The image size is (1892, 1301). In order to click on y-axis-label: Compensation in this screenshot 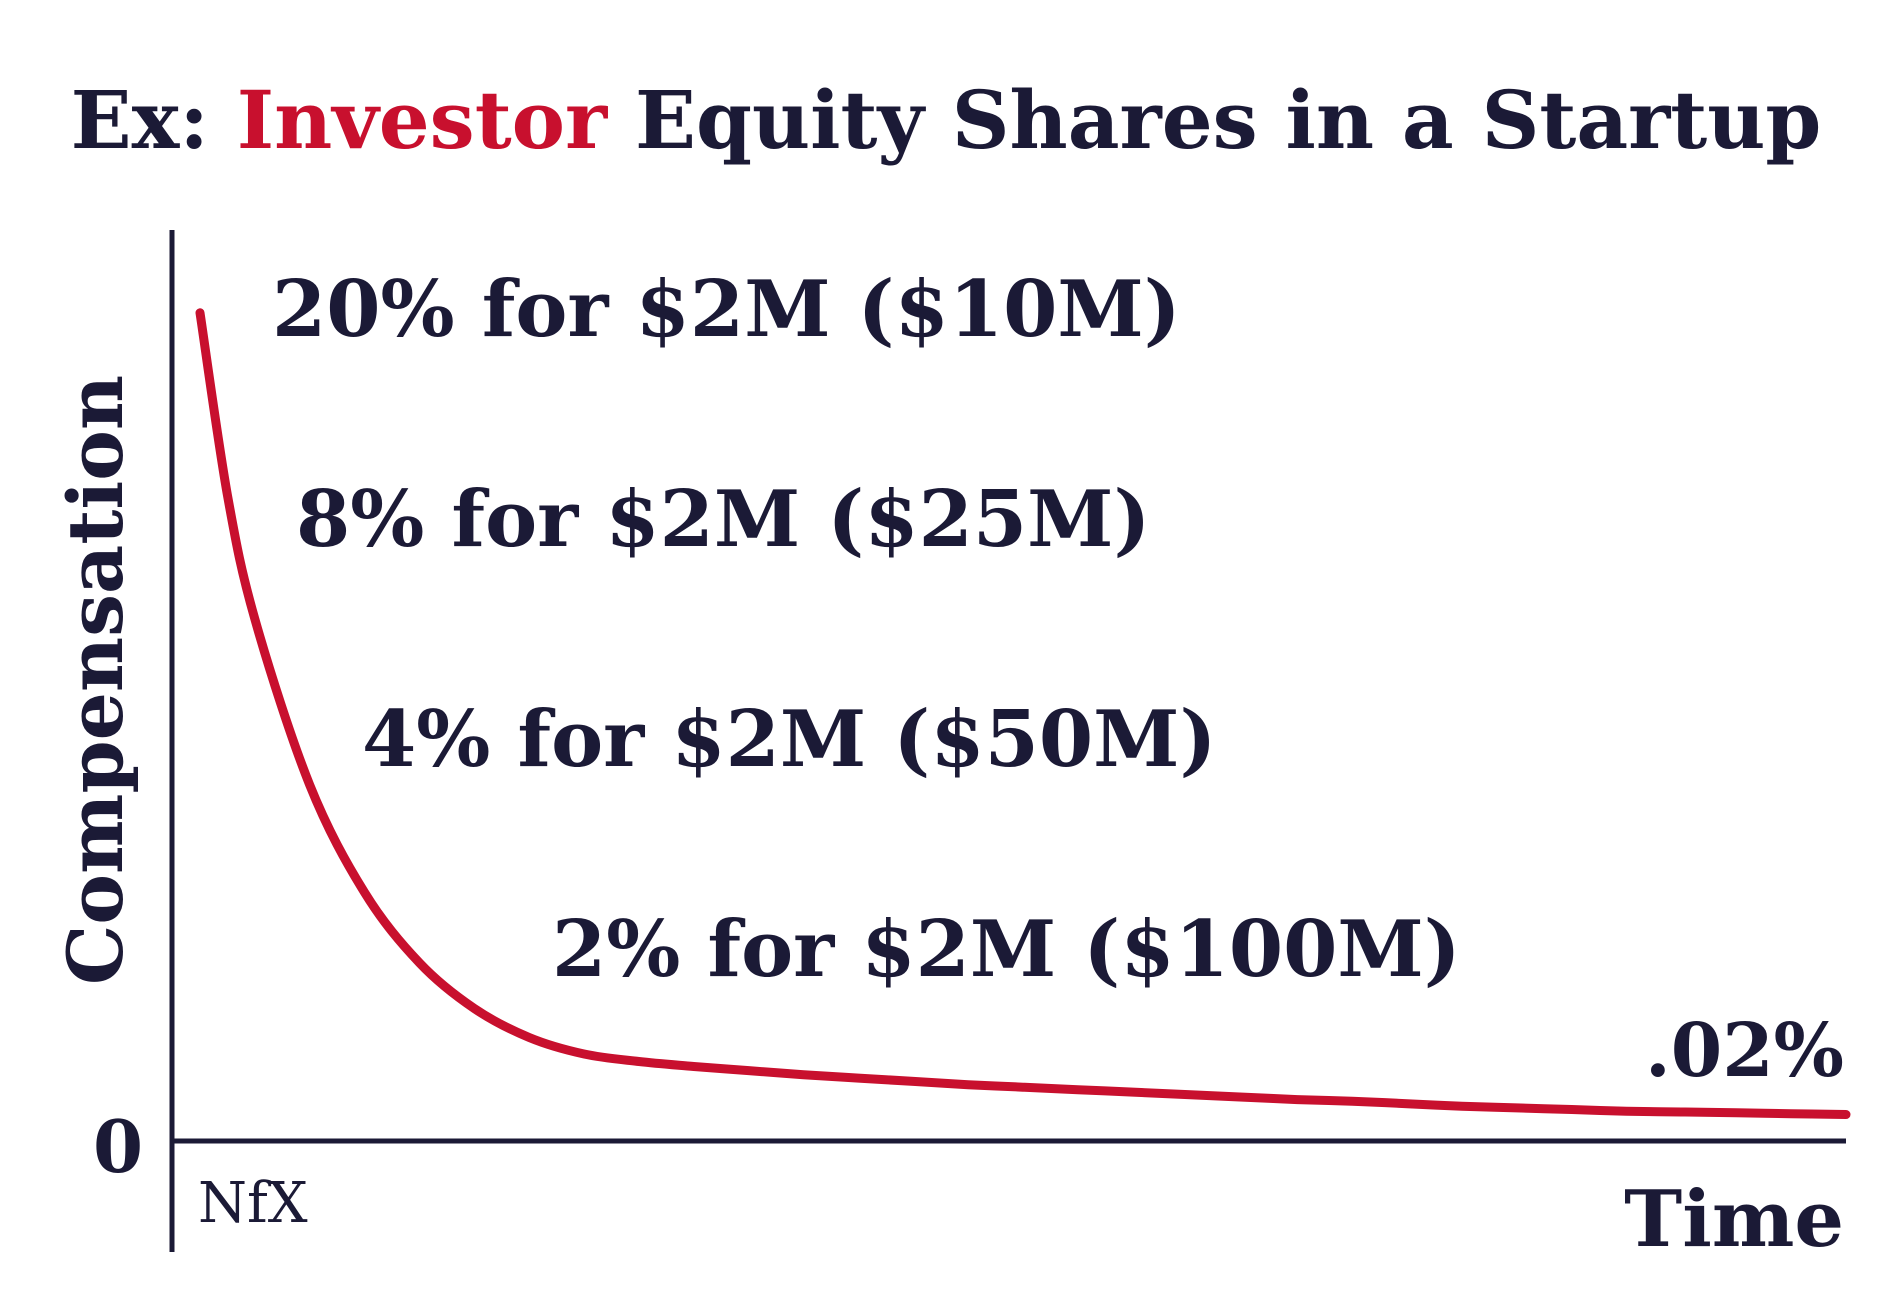, I will do `click(95, 680)`.